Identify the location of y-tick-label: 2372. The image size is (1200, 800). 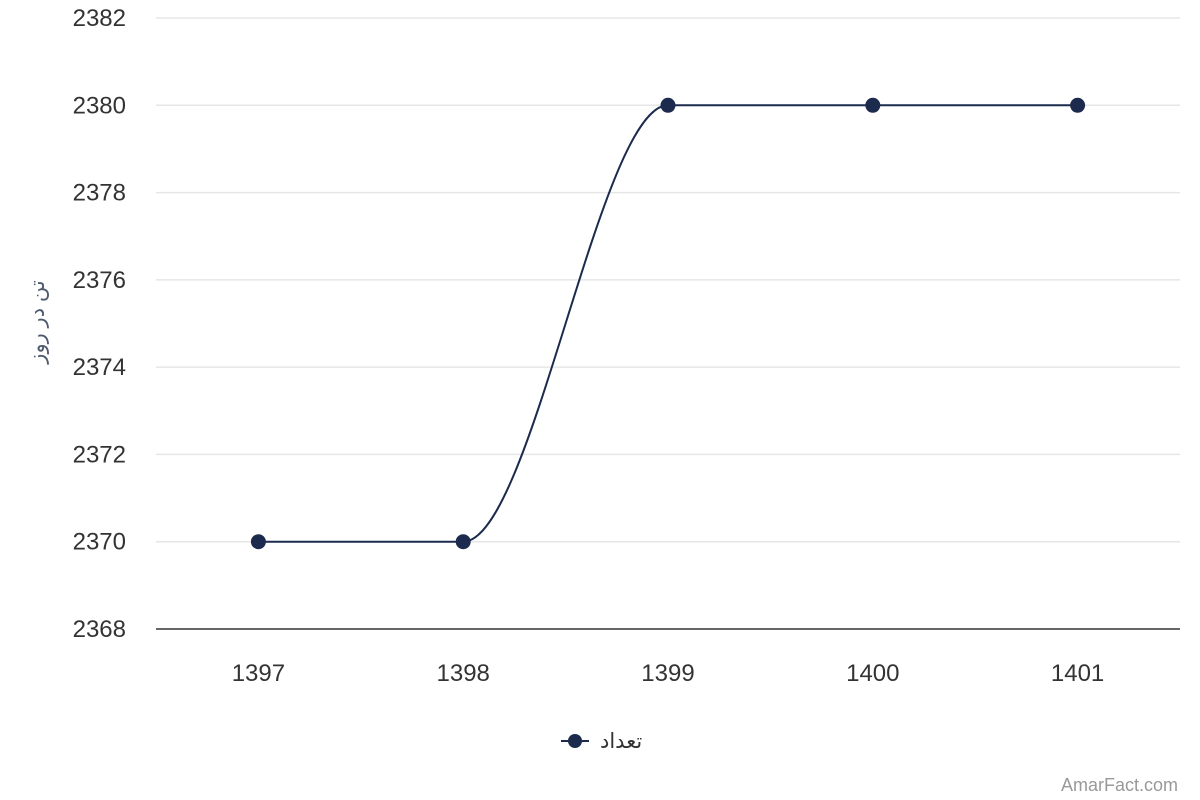
(99, 454).